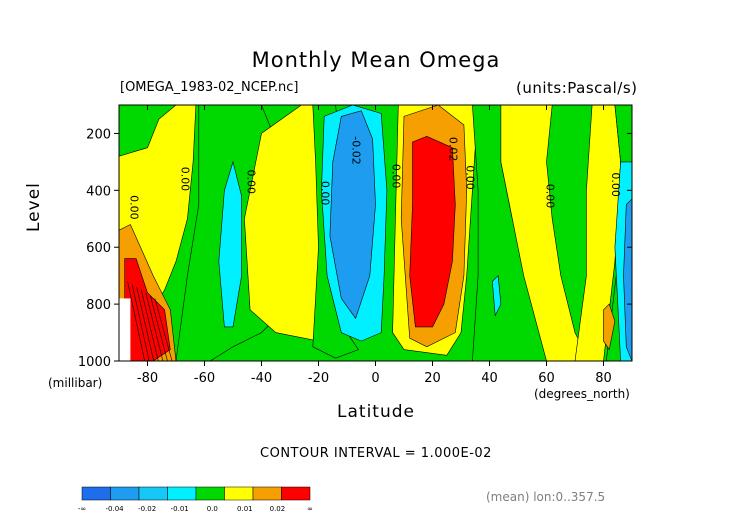  I want to click on legend-tick-label: ∞, so click(310, 509).